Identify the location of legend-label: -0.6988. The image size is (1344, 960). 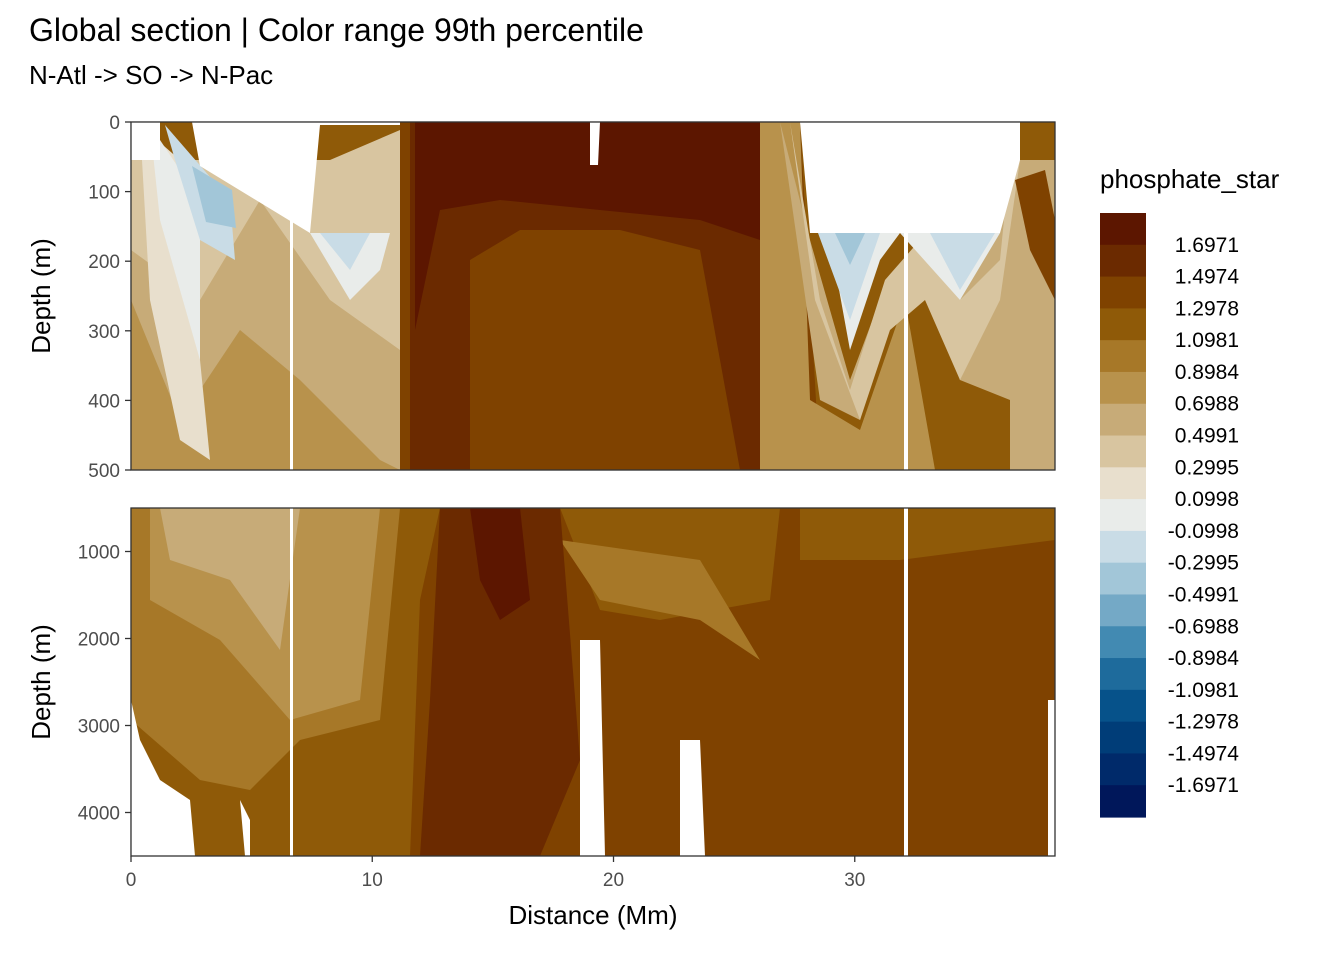
(1203, 626).